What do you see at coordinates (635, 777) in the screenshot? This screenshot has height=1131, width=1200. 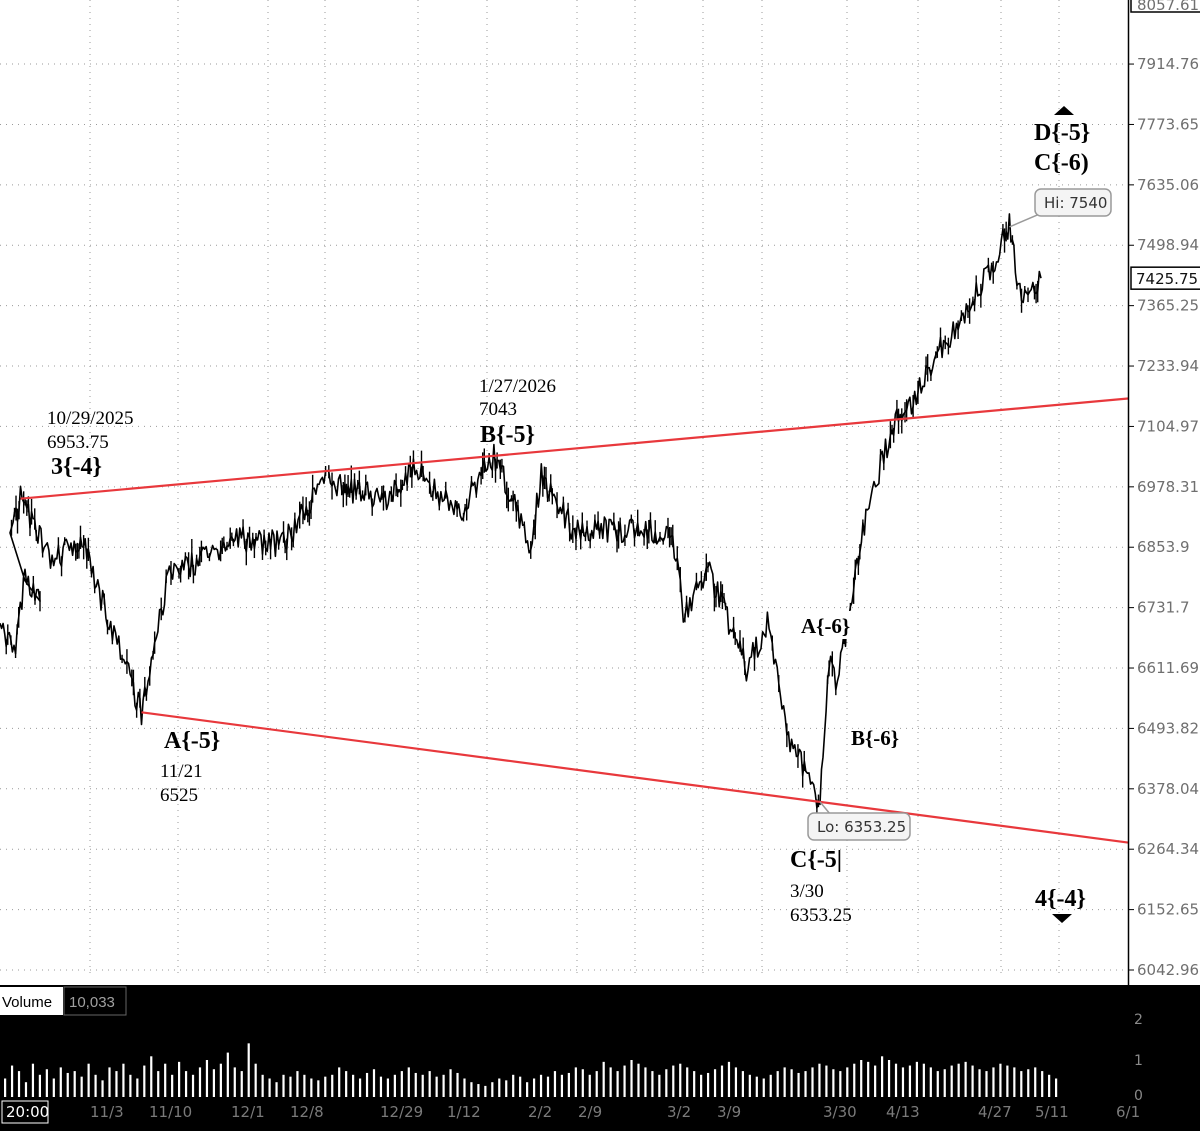 I see `lower-trendline` at bounding box center [635, 777].